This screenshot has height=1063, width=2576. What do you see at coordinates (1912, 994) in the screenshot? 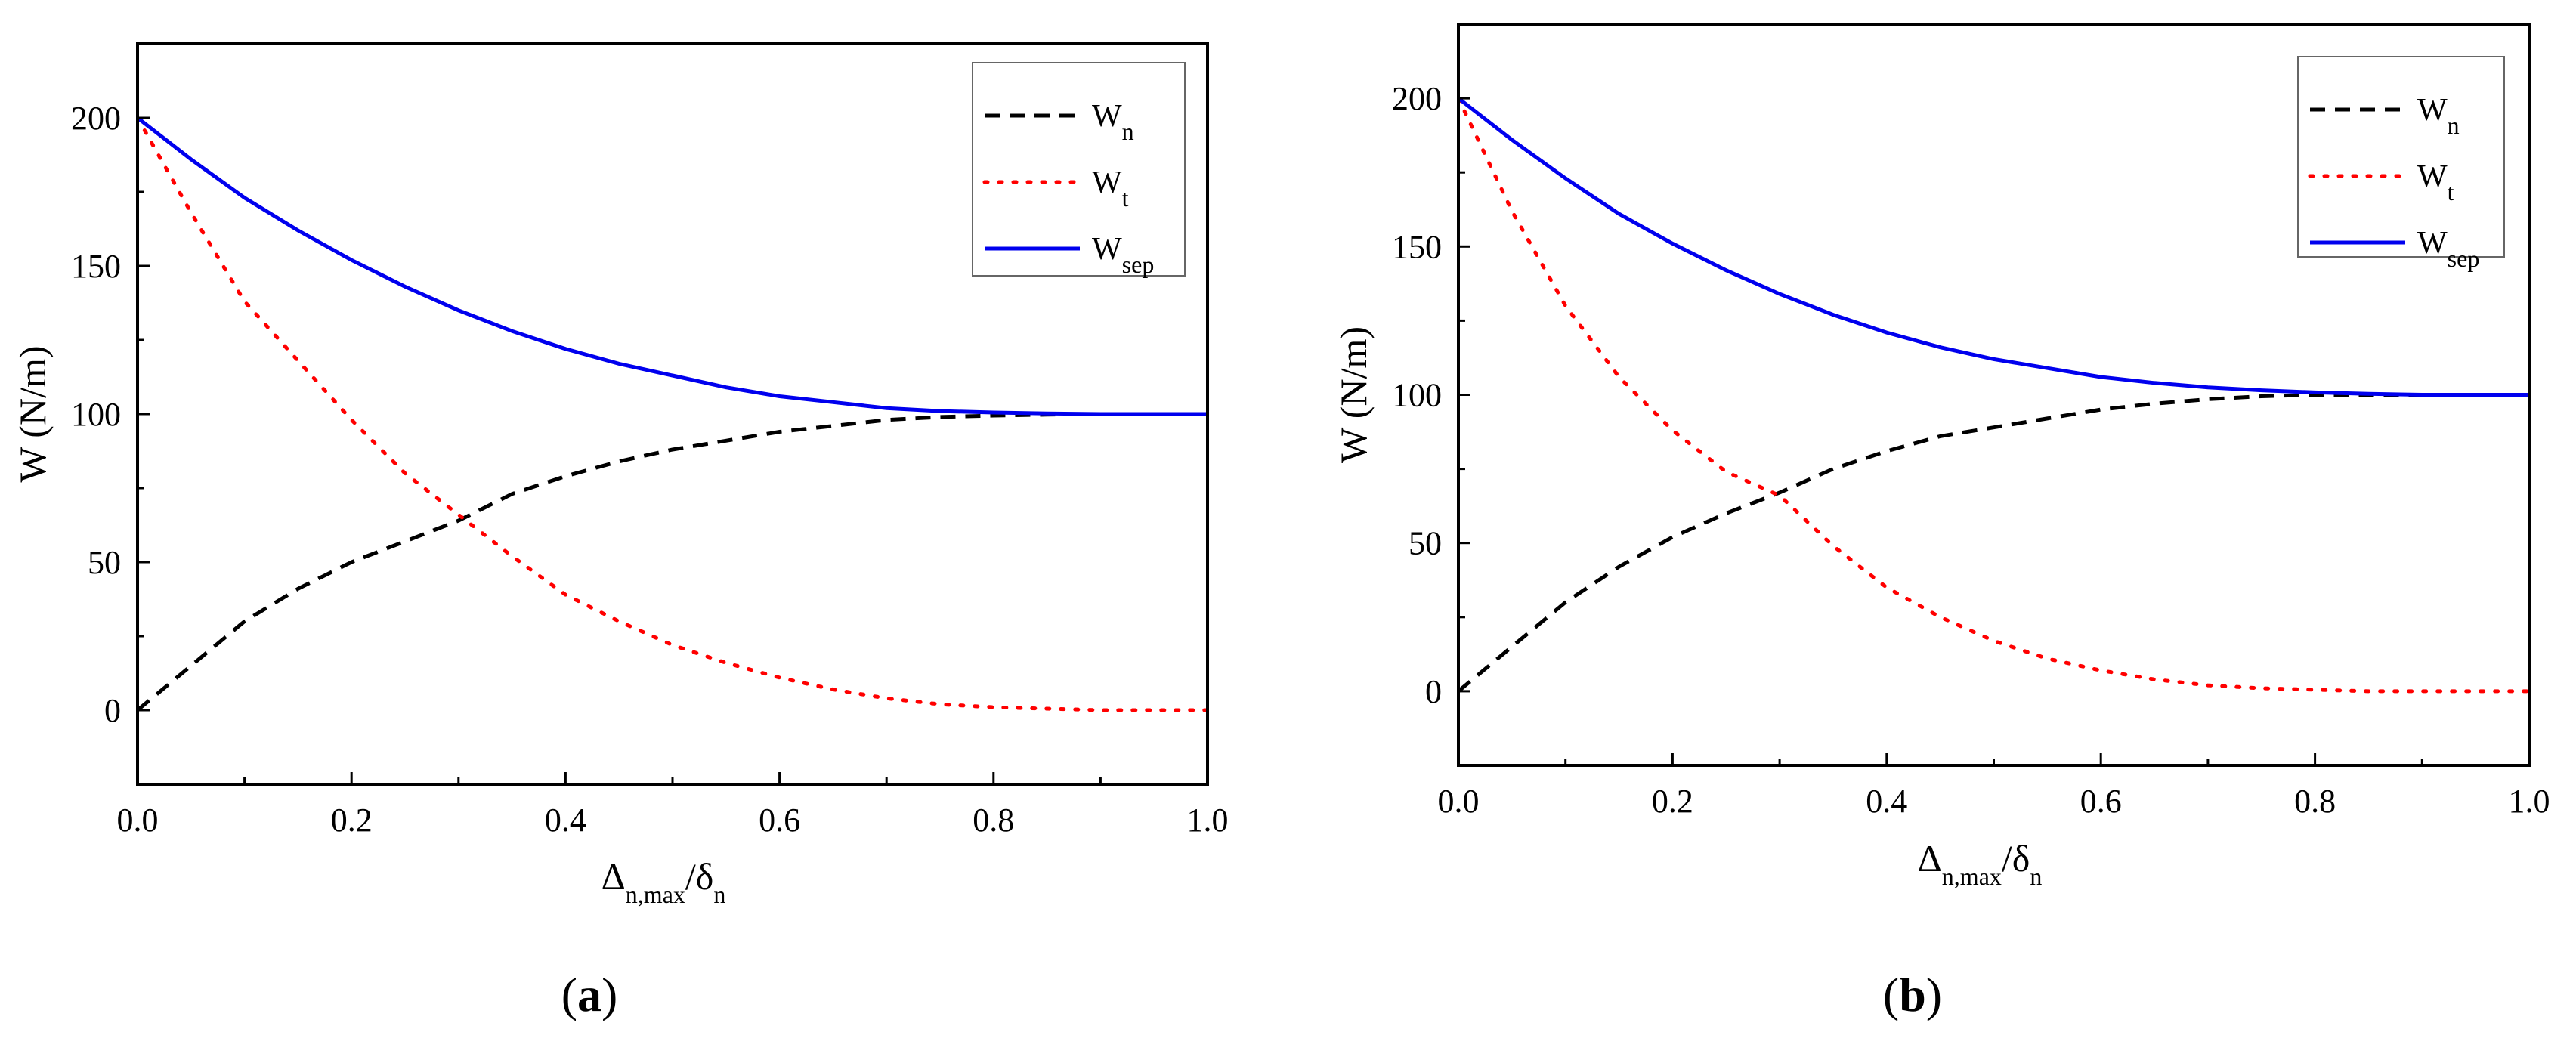
I see `panel-label: (b)` at bounding box center [1912, 994].